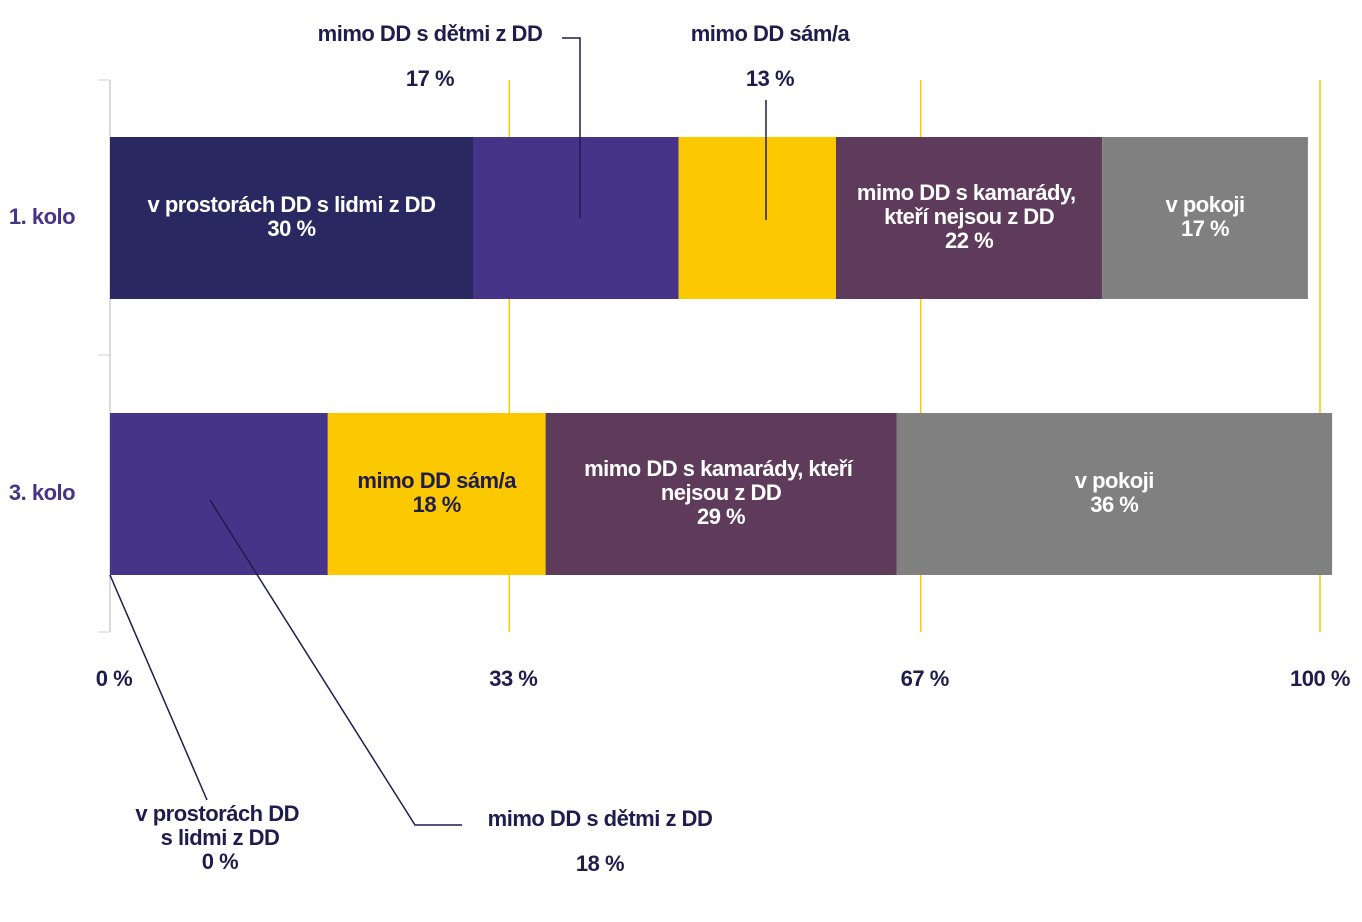 This screenshot has height=922, width=1362. Describe the element at coordinates (291, 228) in the screenshot. I see `segment-value: 30 %` at that location.